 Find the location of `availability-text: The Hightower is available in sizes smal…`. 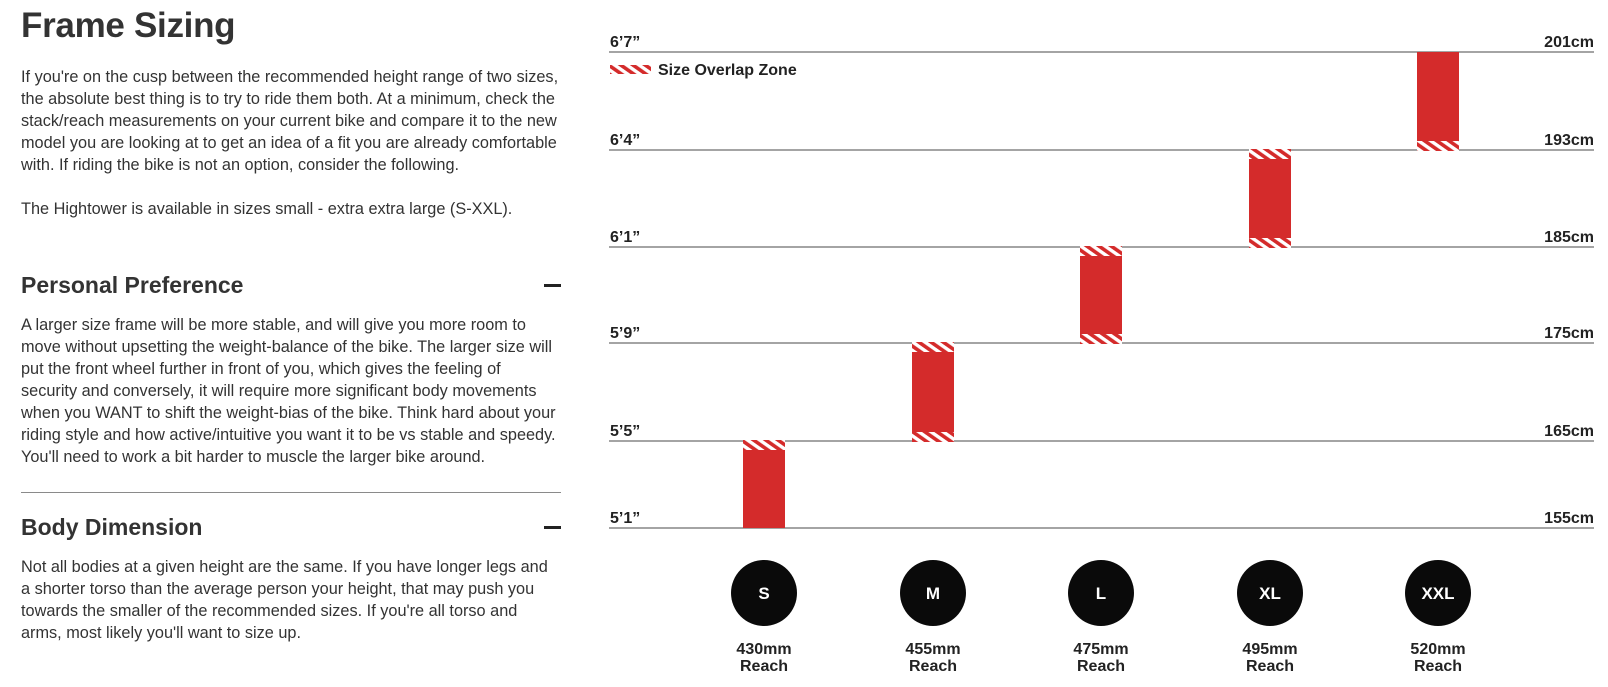

availability-text: The Hightower is available in sizes smal… is located at coordinates (267, 209).